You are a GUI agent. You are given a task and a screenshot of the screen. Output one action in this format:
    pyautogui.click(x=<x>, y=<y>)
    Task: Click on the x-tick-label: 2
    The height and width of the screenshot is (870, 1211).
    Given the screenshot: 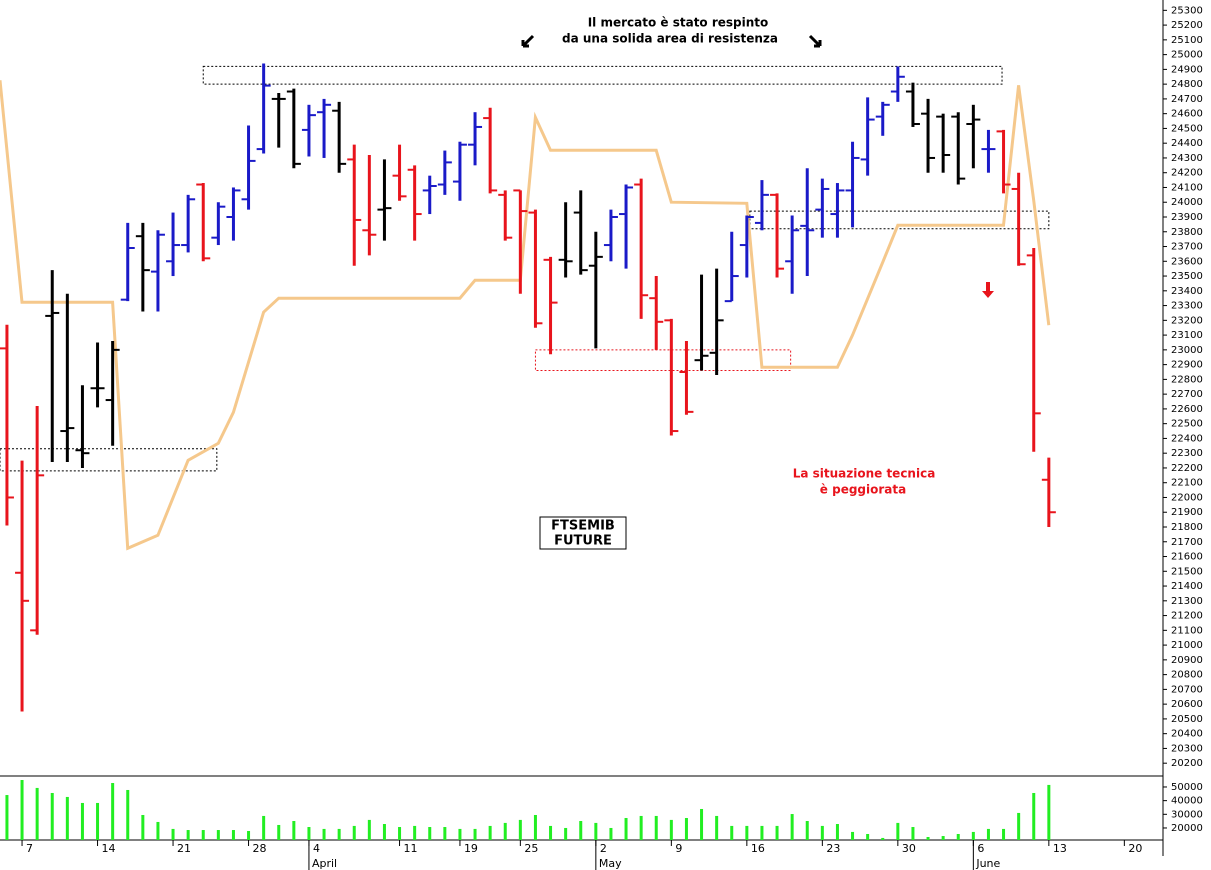 What is the action you would take?
    pyautogui.click(x=603, y=848)
    